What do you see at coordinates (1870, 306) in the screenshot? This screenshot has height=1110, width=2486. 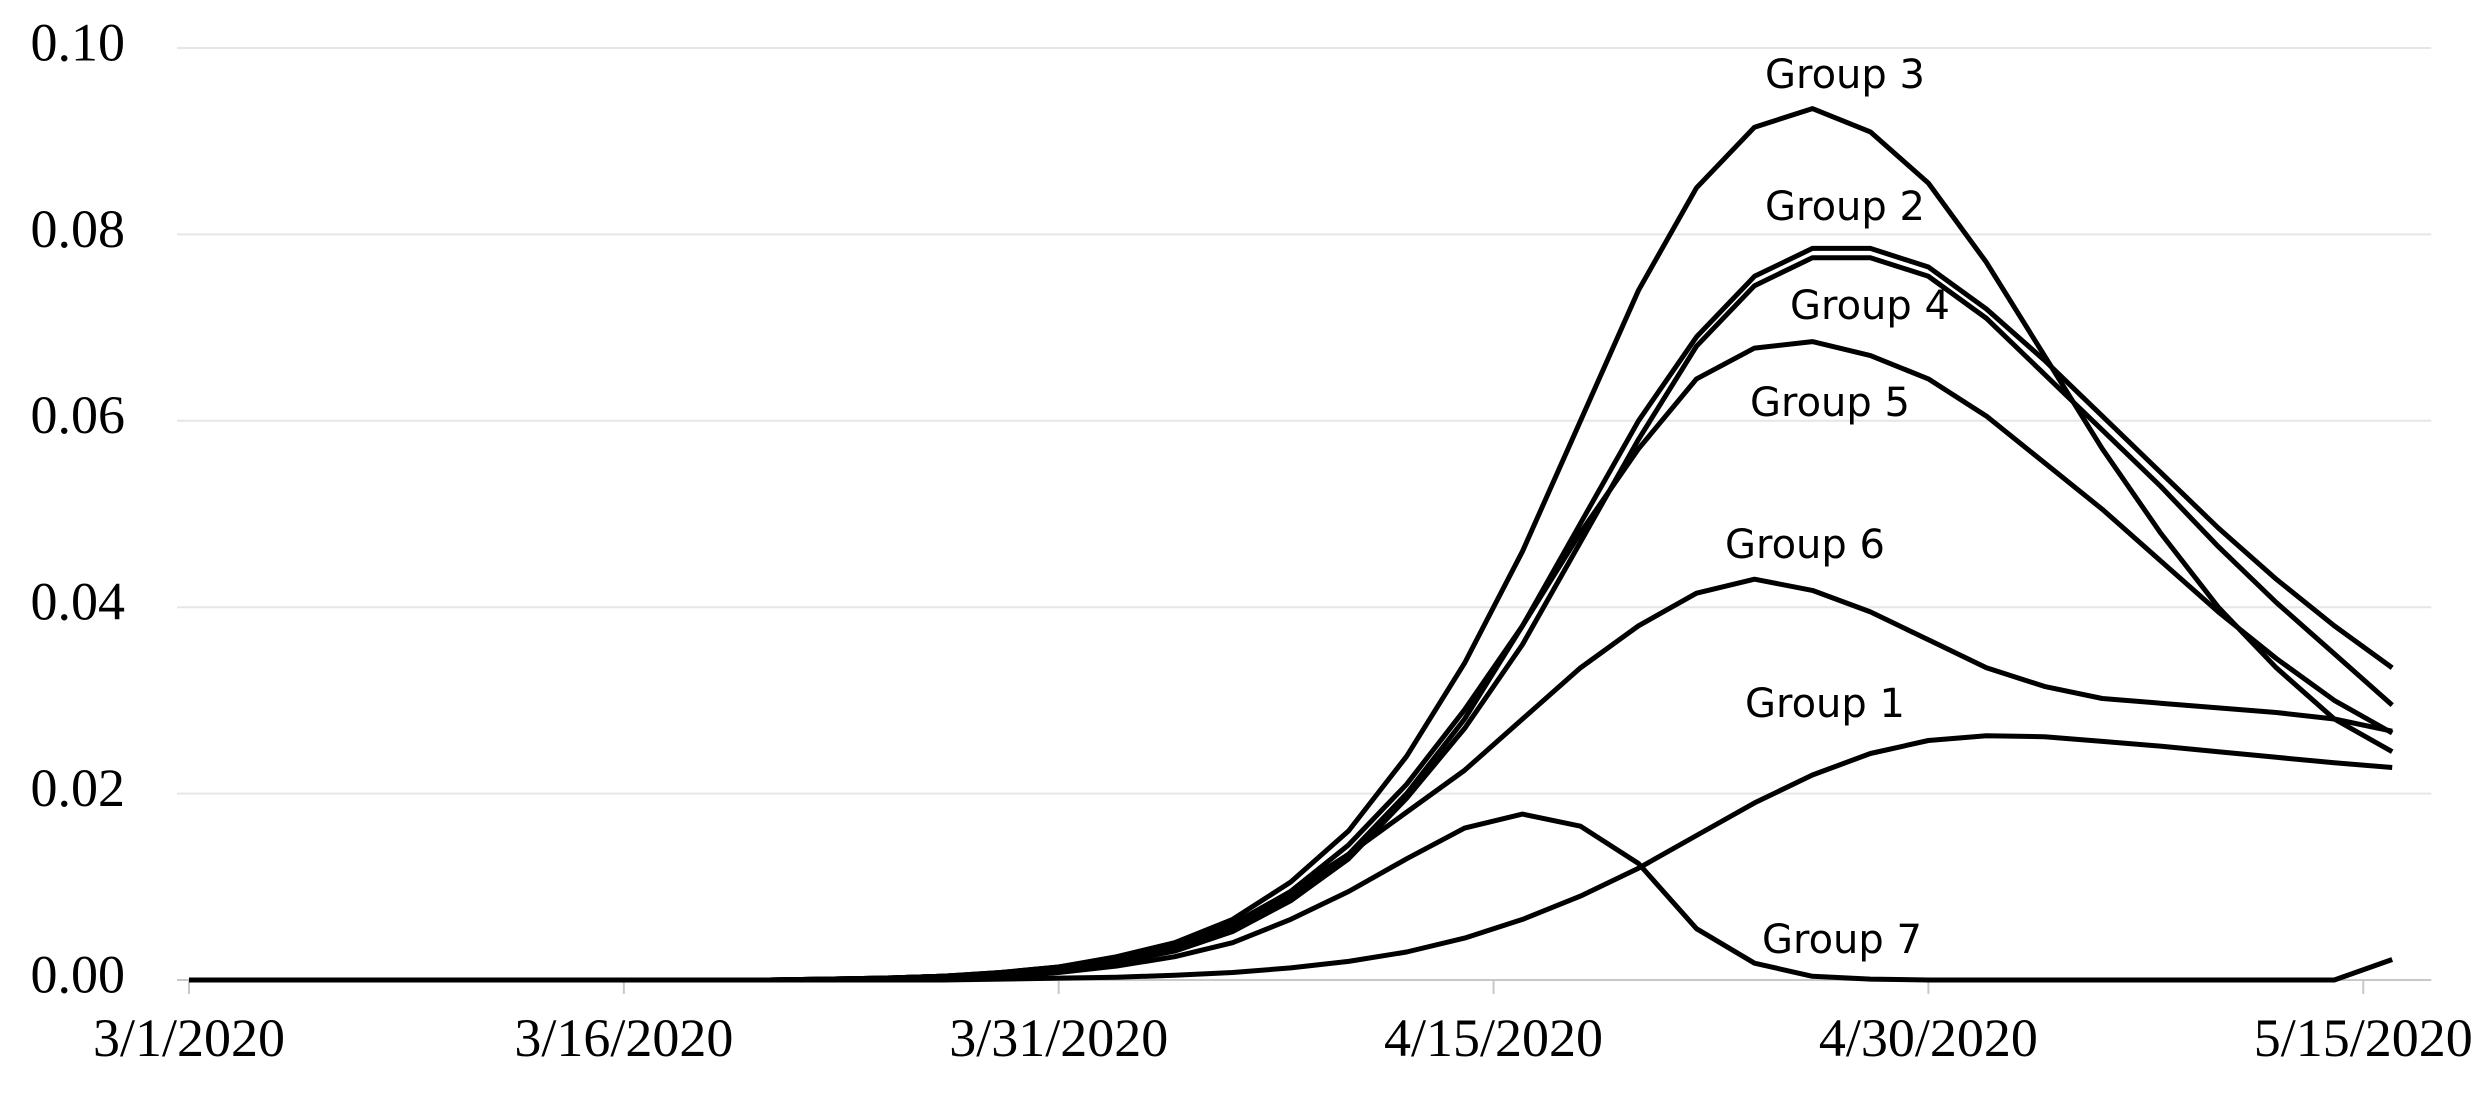 I see `series-label: Group 4` at bounding box center [1870, 306].